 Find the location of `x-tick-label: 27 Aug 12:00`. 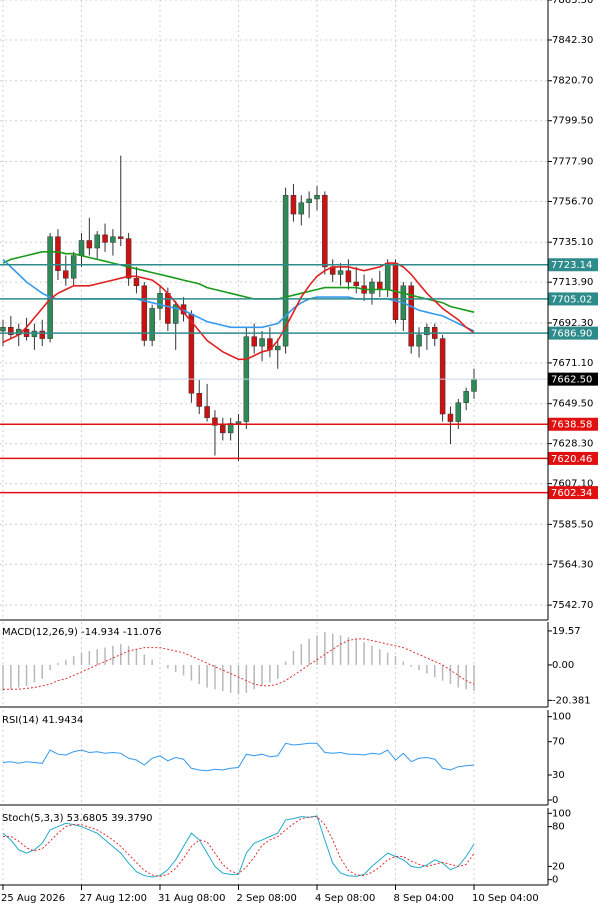

x-tick-label: 27 Aug 12:00 is located at coordinates (113, 898).